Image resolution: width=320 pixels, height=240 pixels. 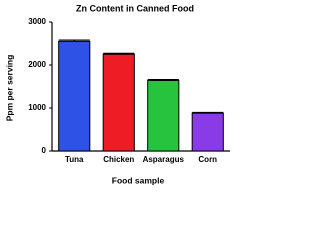 I want to click on y-tick-label: 2000, so click(x=37, y=64).